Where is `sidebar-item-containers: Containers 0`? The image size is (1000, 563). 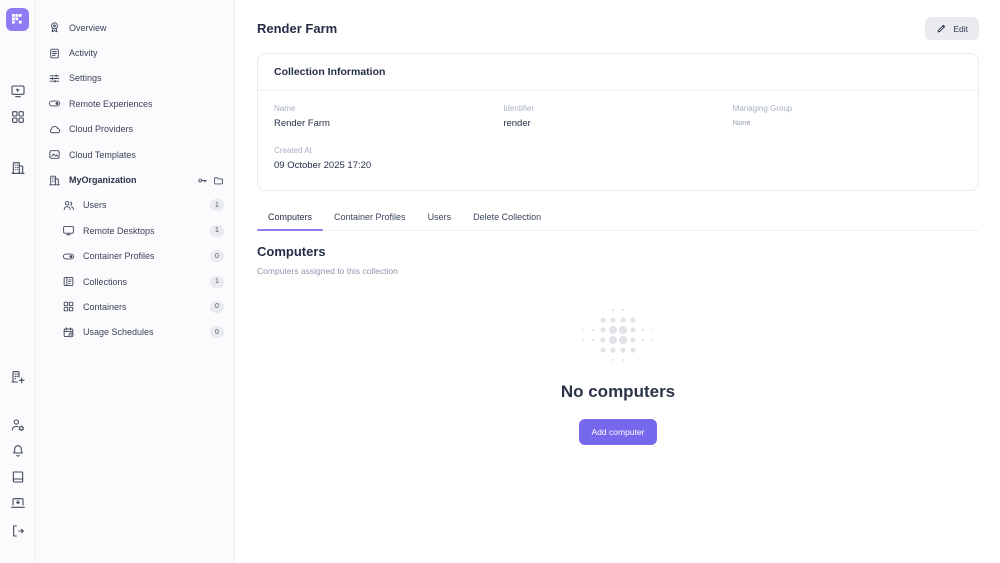 sidebar-item-containers: Containers 0 is located at coordinates (135, 306).